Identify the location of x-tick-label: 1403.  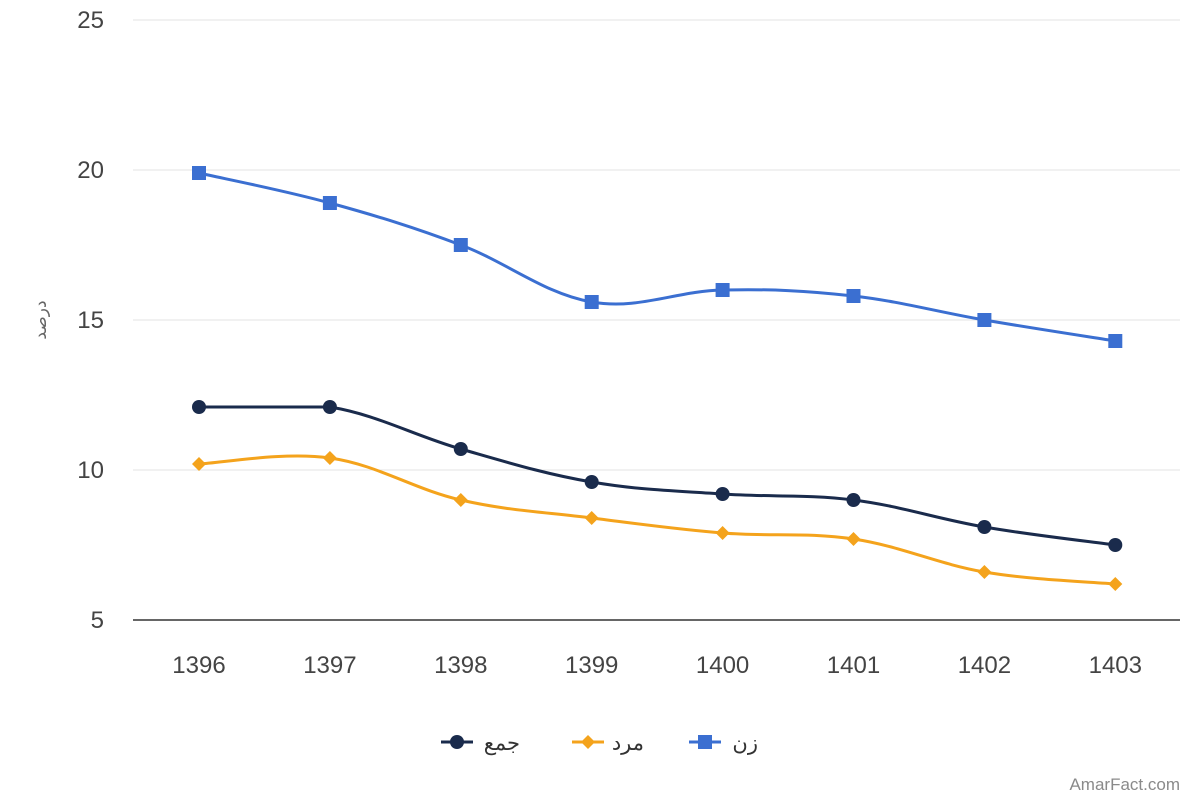
(1115, 665).